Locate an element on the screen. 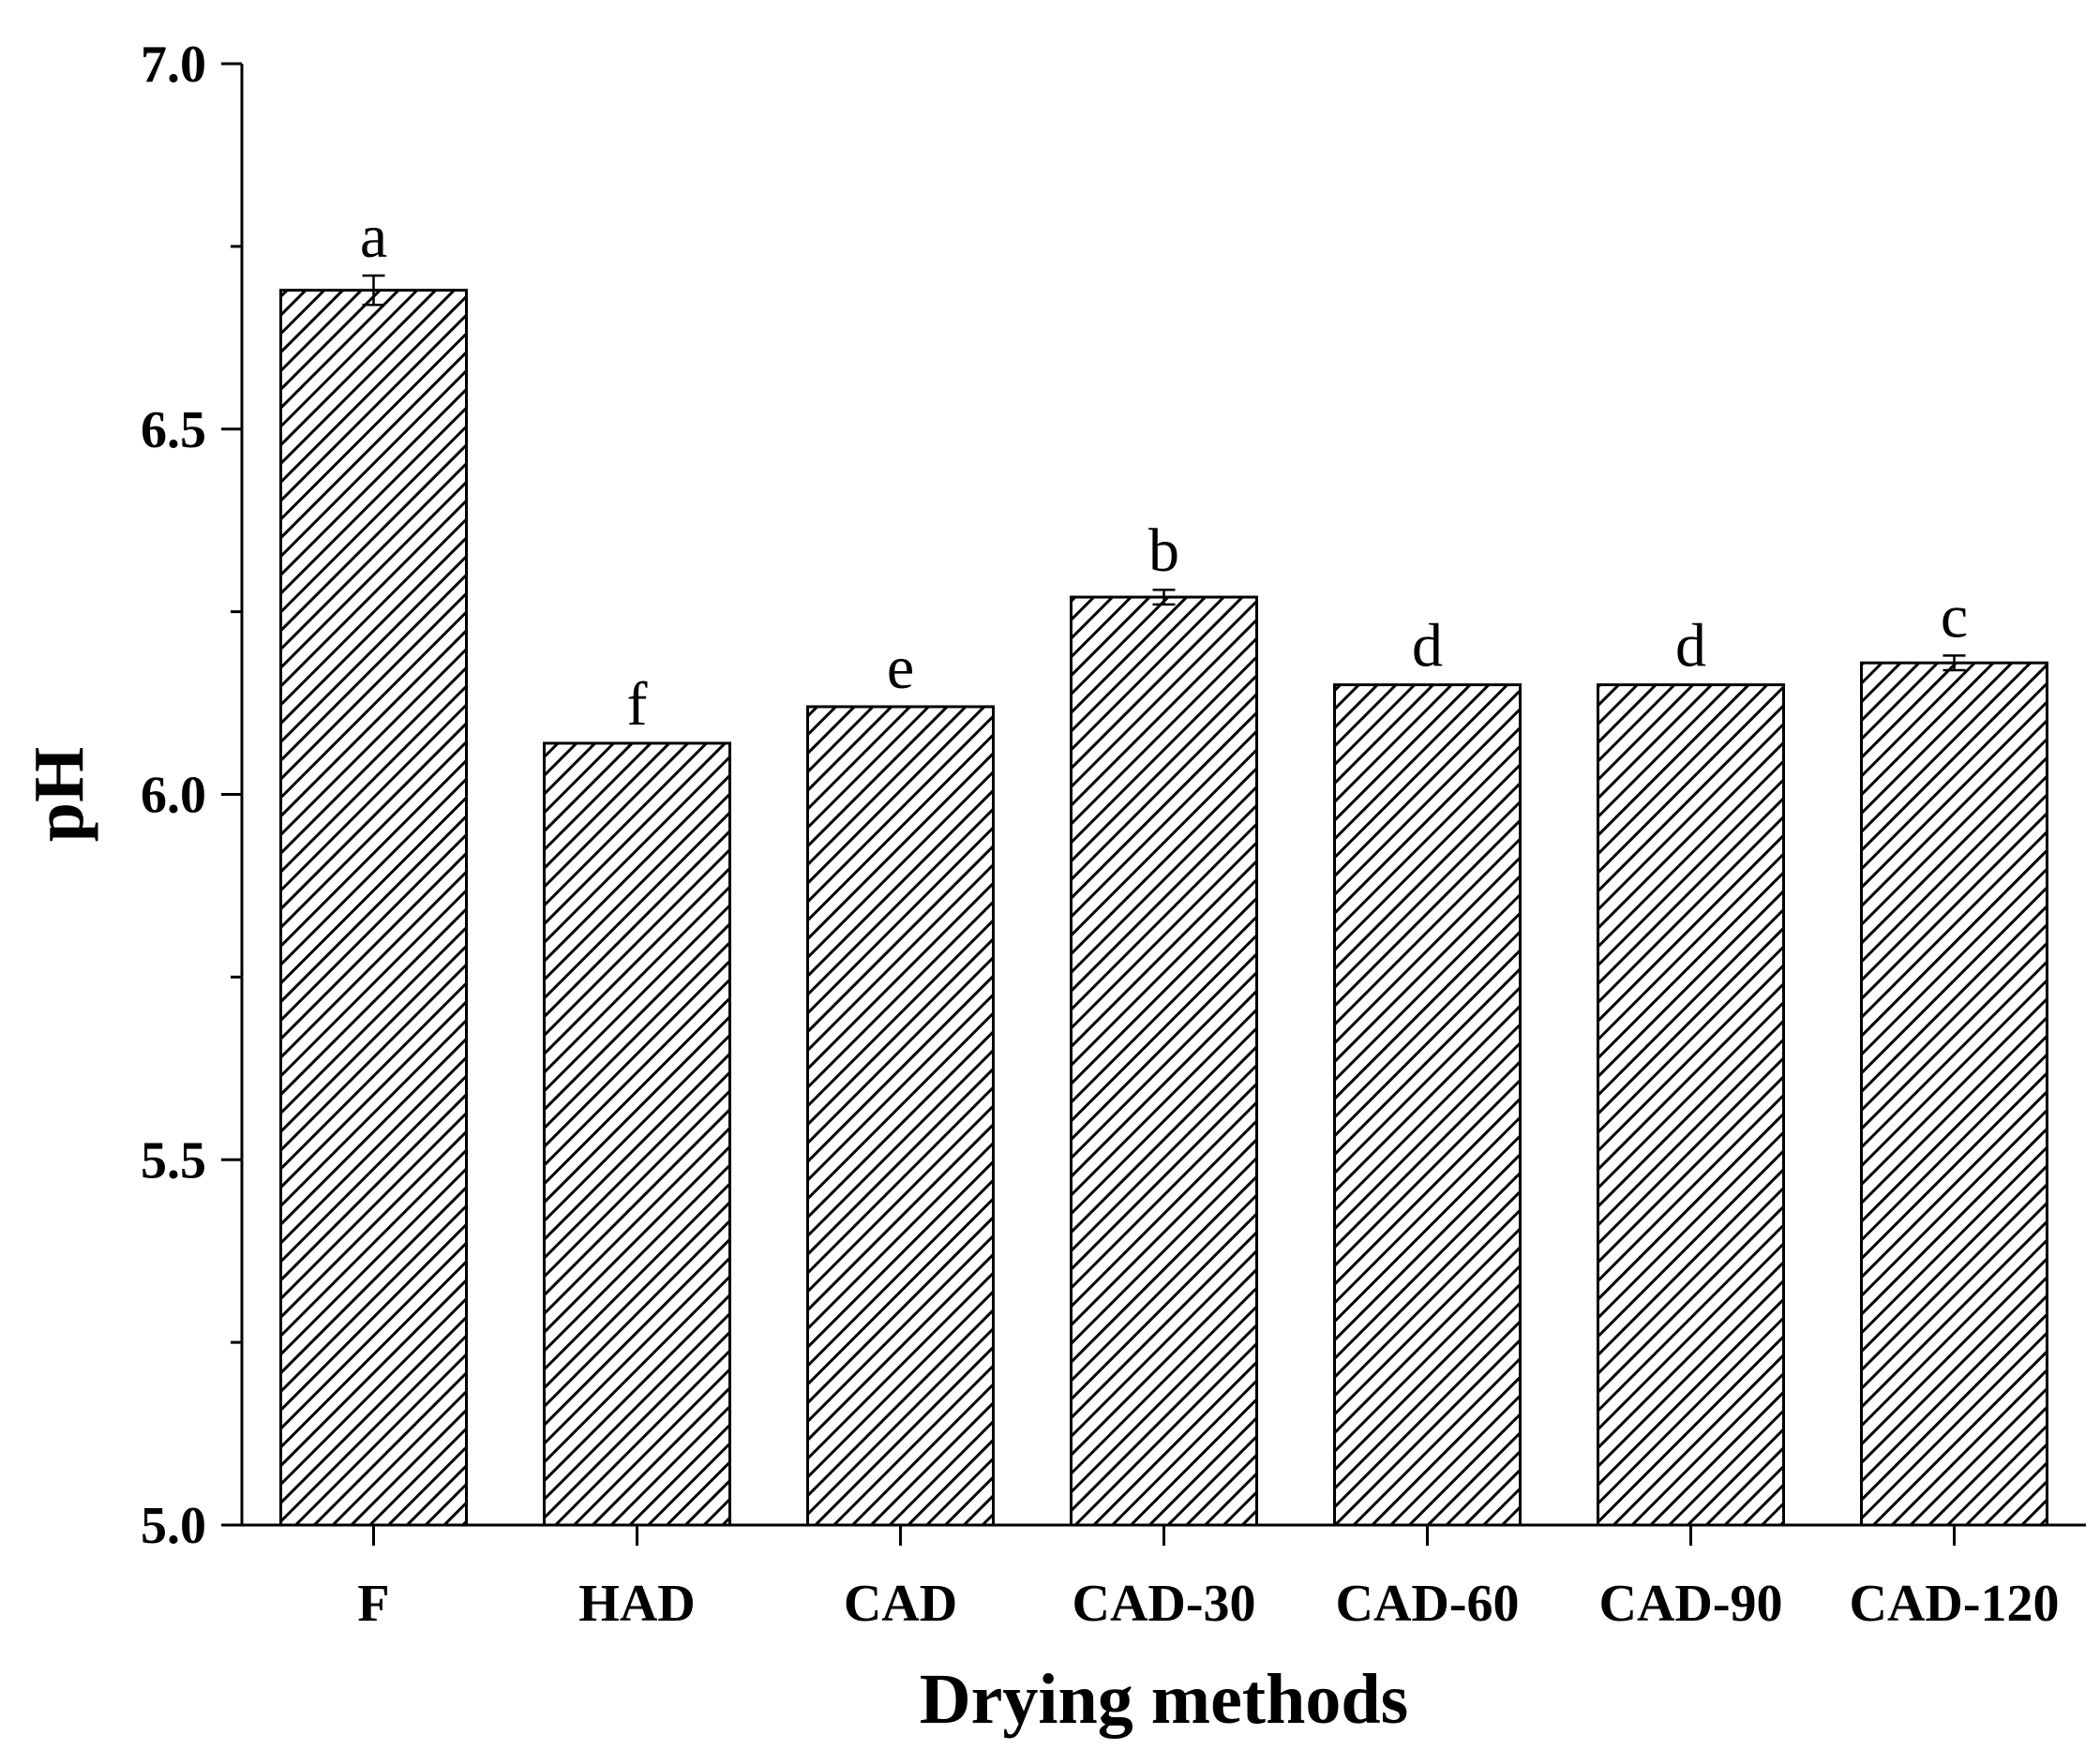 The width and height of the screenshot is (2100, 1750). x-tick-label: CAD-90 is located at coordinates (1691, 1604).